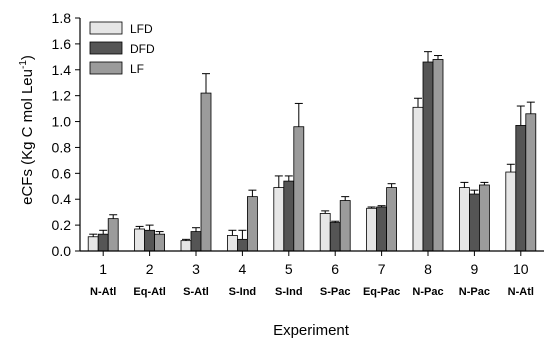 This screenshot has height=346, width=558. I want to click on site-label-5: S-Ind, so click(289, 292).